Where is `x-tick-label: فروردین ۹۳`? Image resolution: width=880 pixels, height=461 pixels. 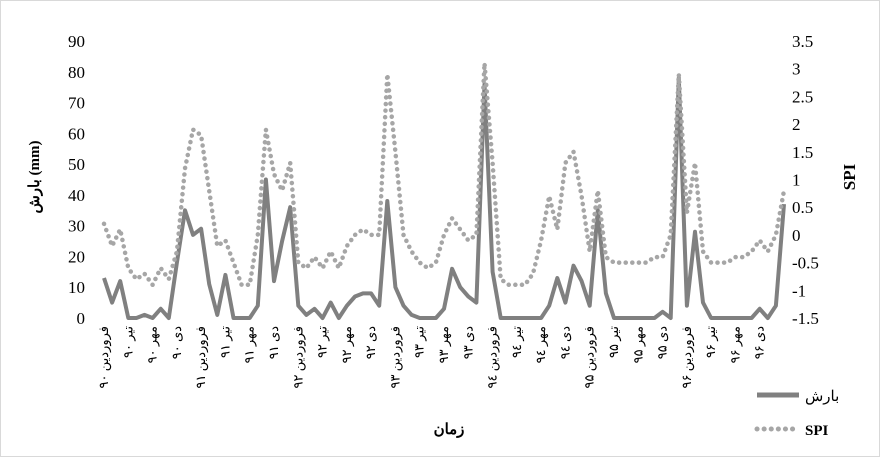
x-tick-label: فروردین ۹۳ is located at coordinates (395, 357).